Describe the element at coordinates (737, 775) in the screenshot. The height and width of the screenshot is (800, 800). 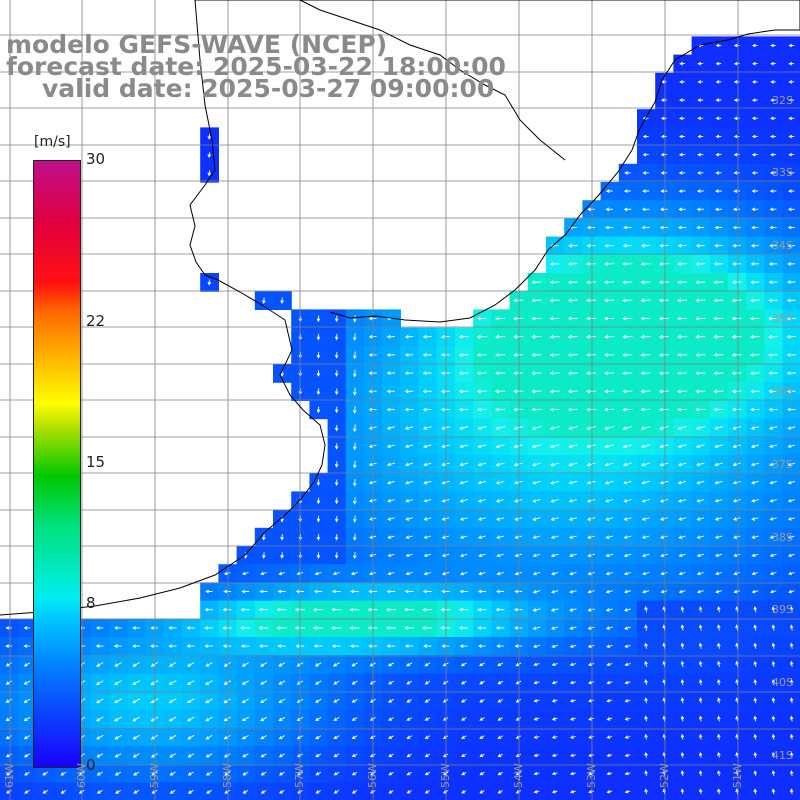
I see `longitude-label: 51W` at that location.